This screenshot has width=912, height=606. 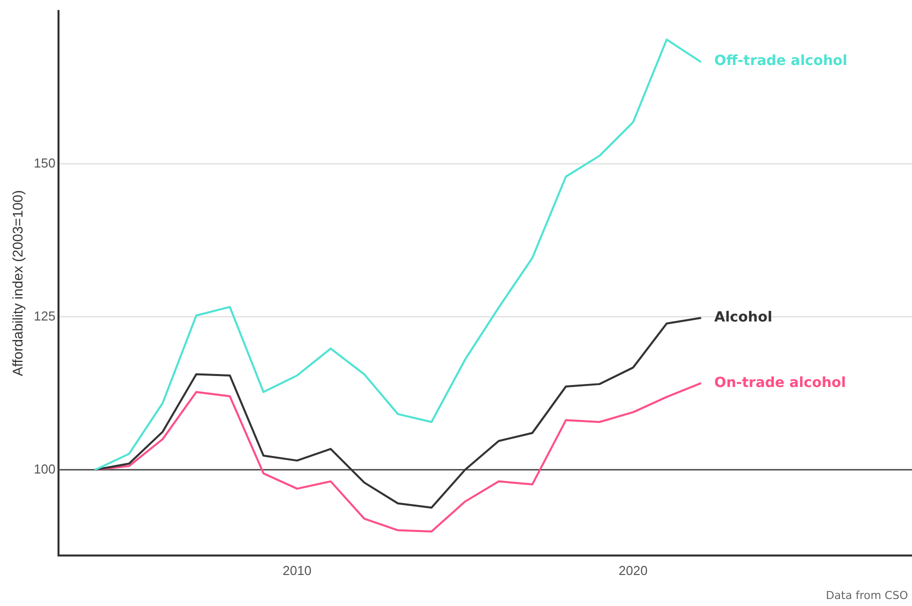 I want to click on y-tick-label: 150, so click(x=45, y=162).